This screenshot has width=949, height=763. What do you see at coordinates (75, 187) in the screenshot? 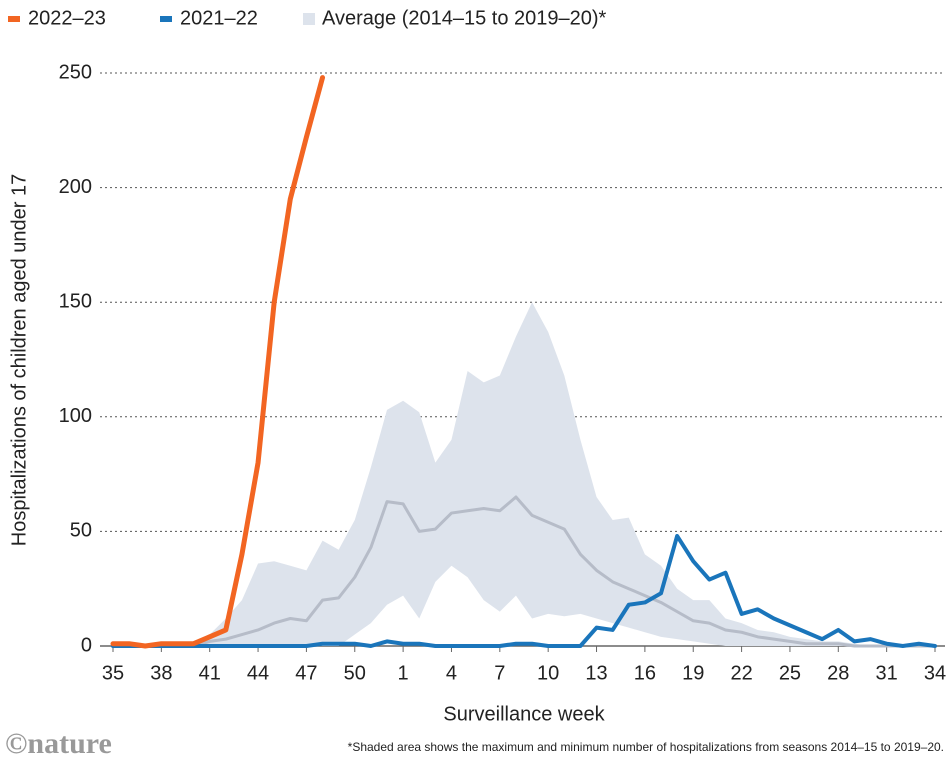
I see `y-tick-label: 200` at bounding box center [75, 187].